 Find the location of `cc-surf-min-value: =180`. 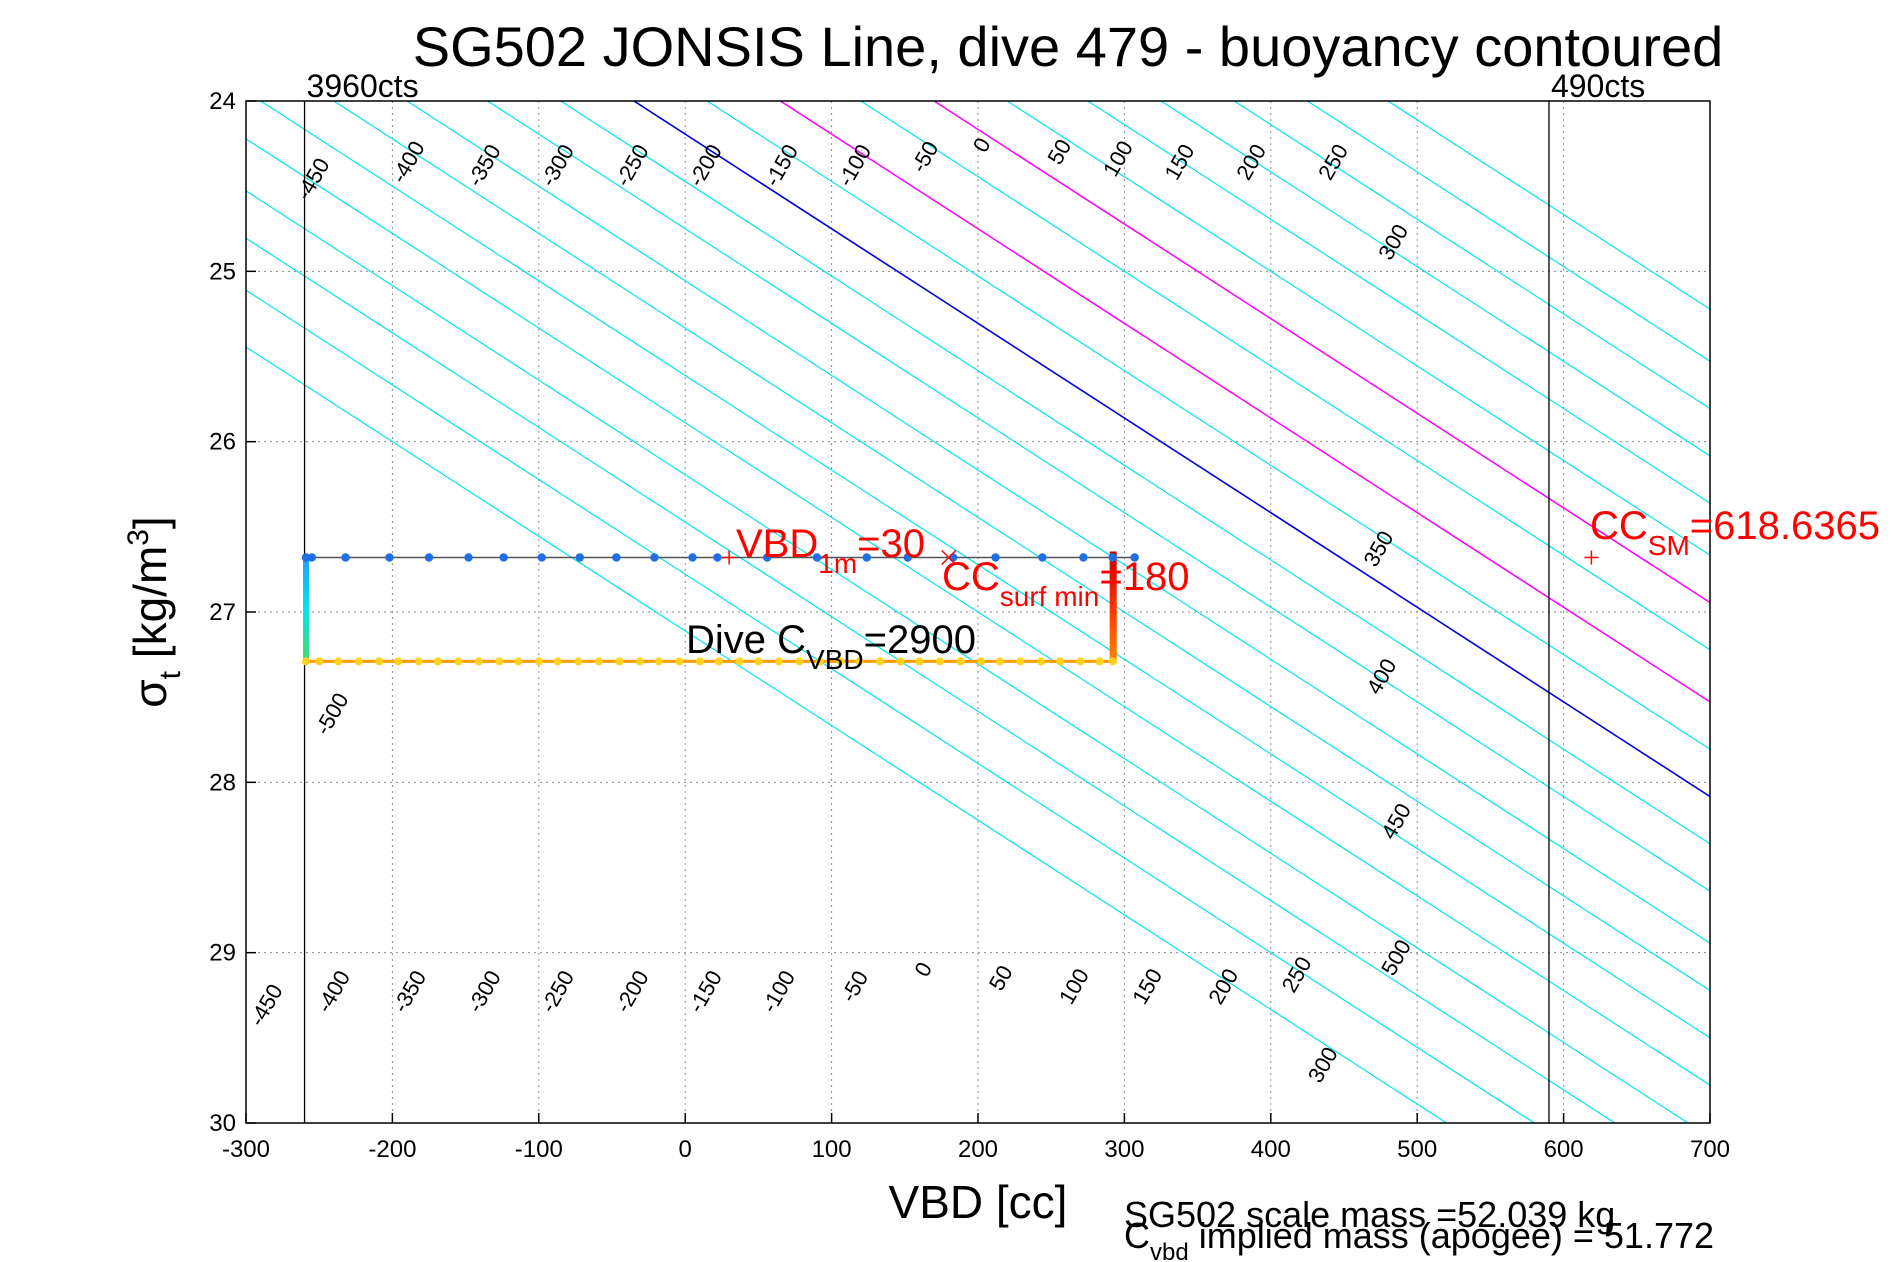

cc-surf-min-value: =180 is located at coordinates (1144, 577).